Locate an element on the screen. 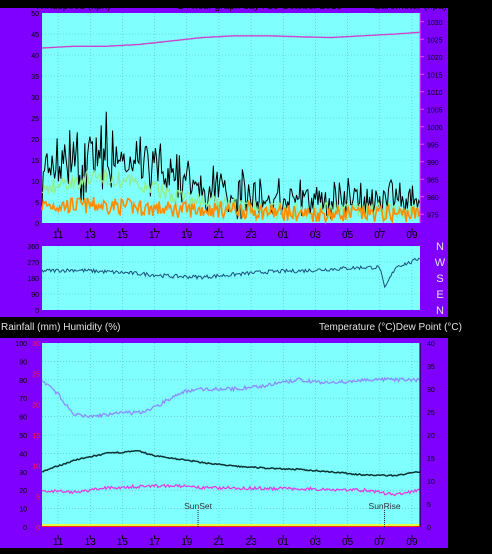 The height and width of the screenshot is (554, 492). humidity-y-tick: 30 is located at coordinates (23, 473).